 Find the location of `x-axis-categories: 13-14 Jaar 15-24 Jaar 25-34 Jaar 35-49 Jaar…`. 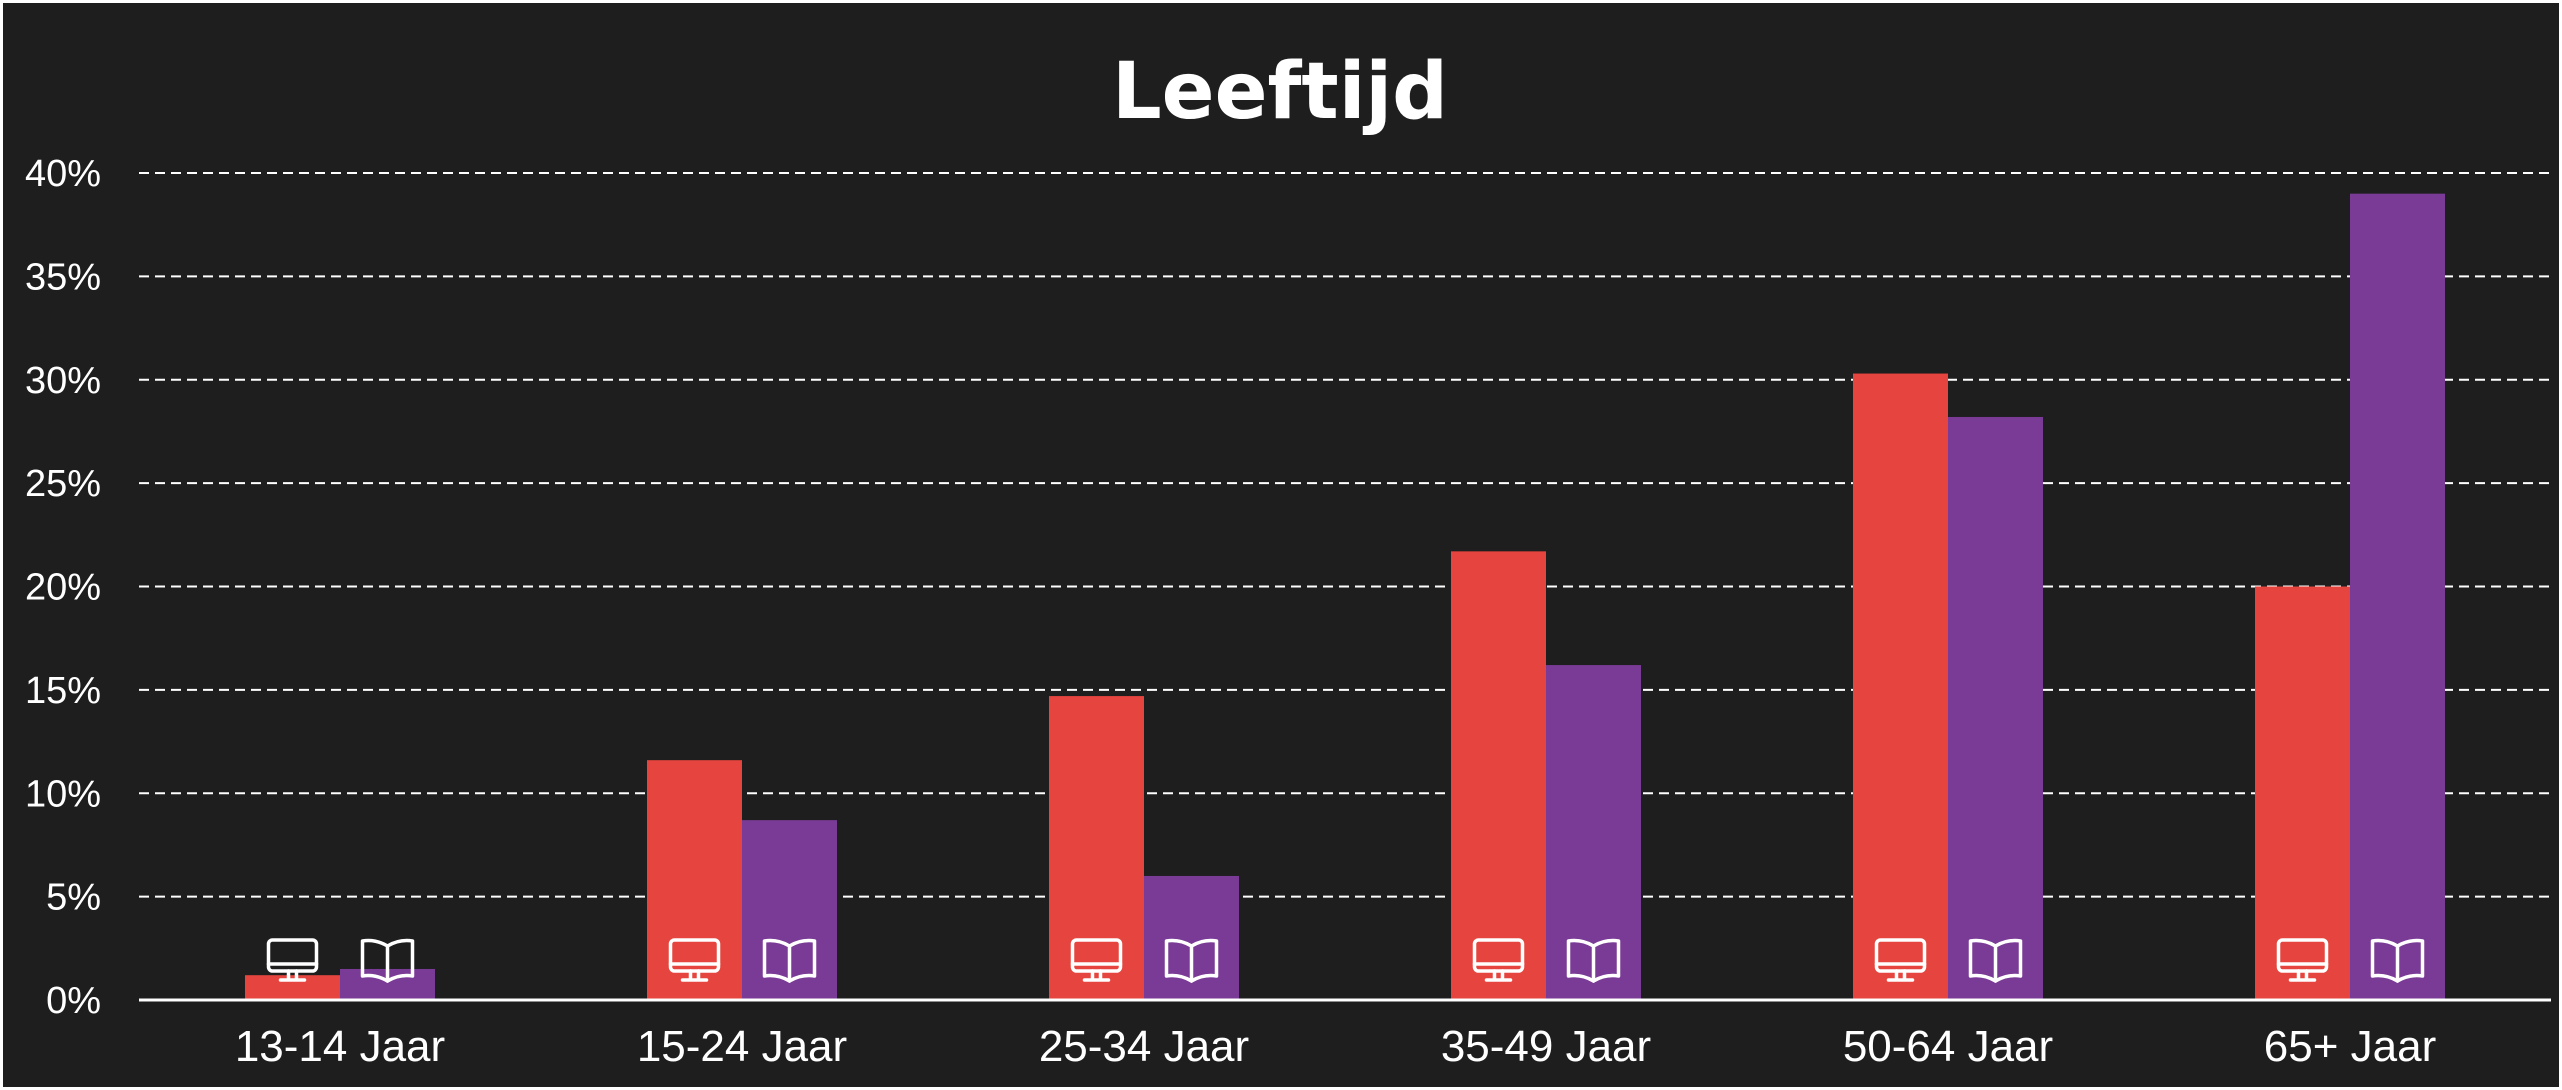

x-axis-categories: 13-14 Jaar 15-24 Jaar 25-34 Jaar 35-49 Jaar… is located at coordinates (1335, 1046).